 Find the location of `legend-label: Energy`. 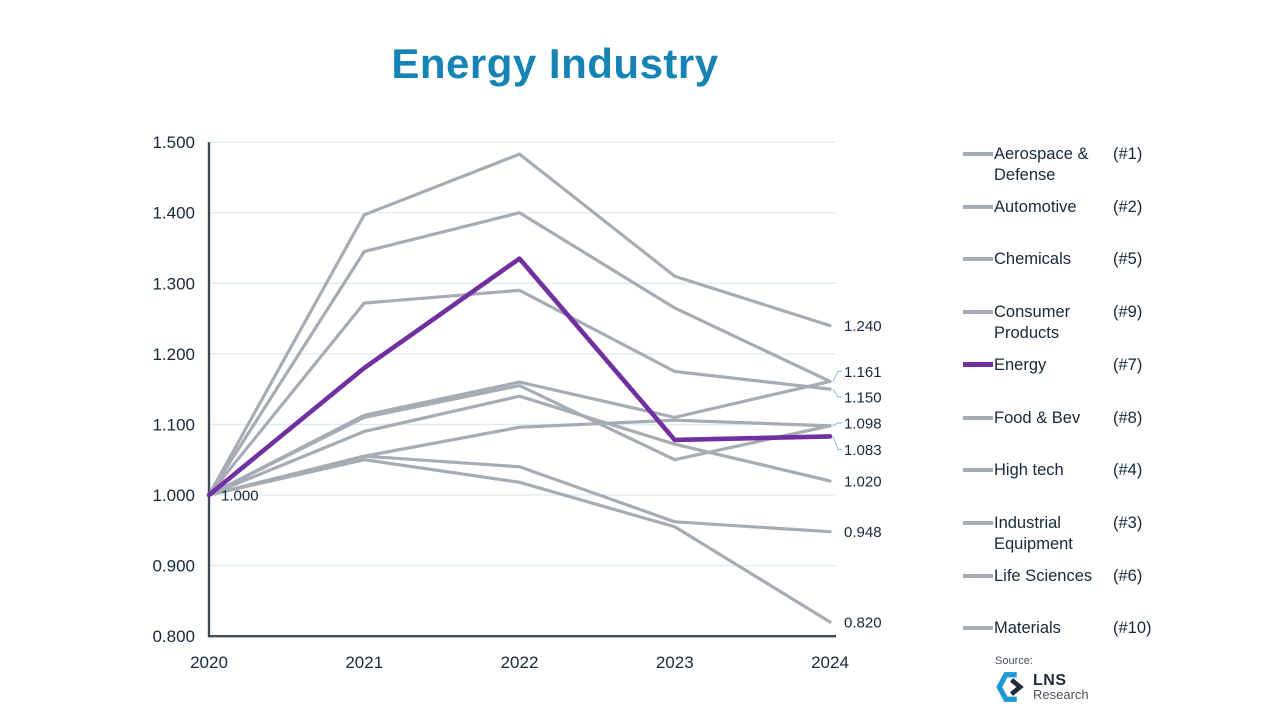

legend-label: Energy is located at coordinates (1020, 364).